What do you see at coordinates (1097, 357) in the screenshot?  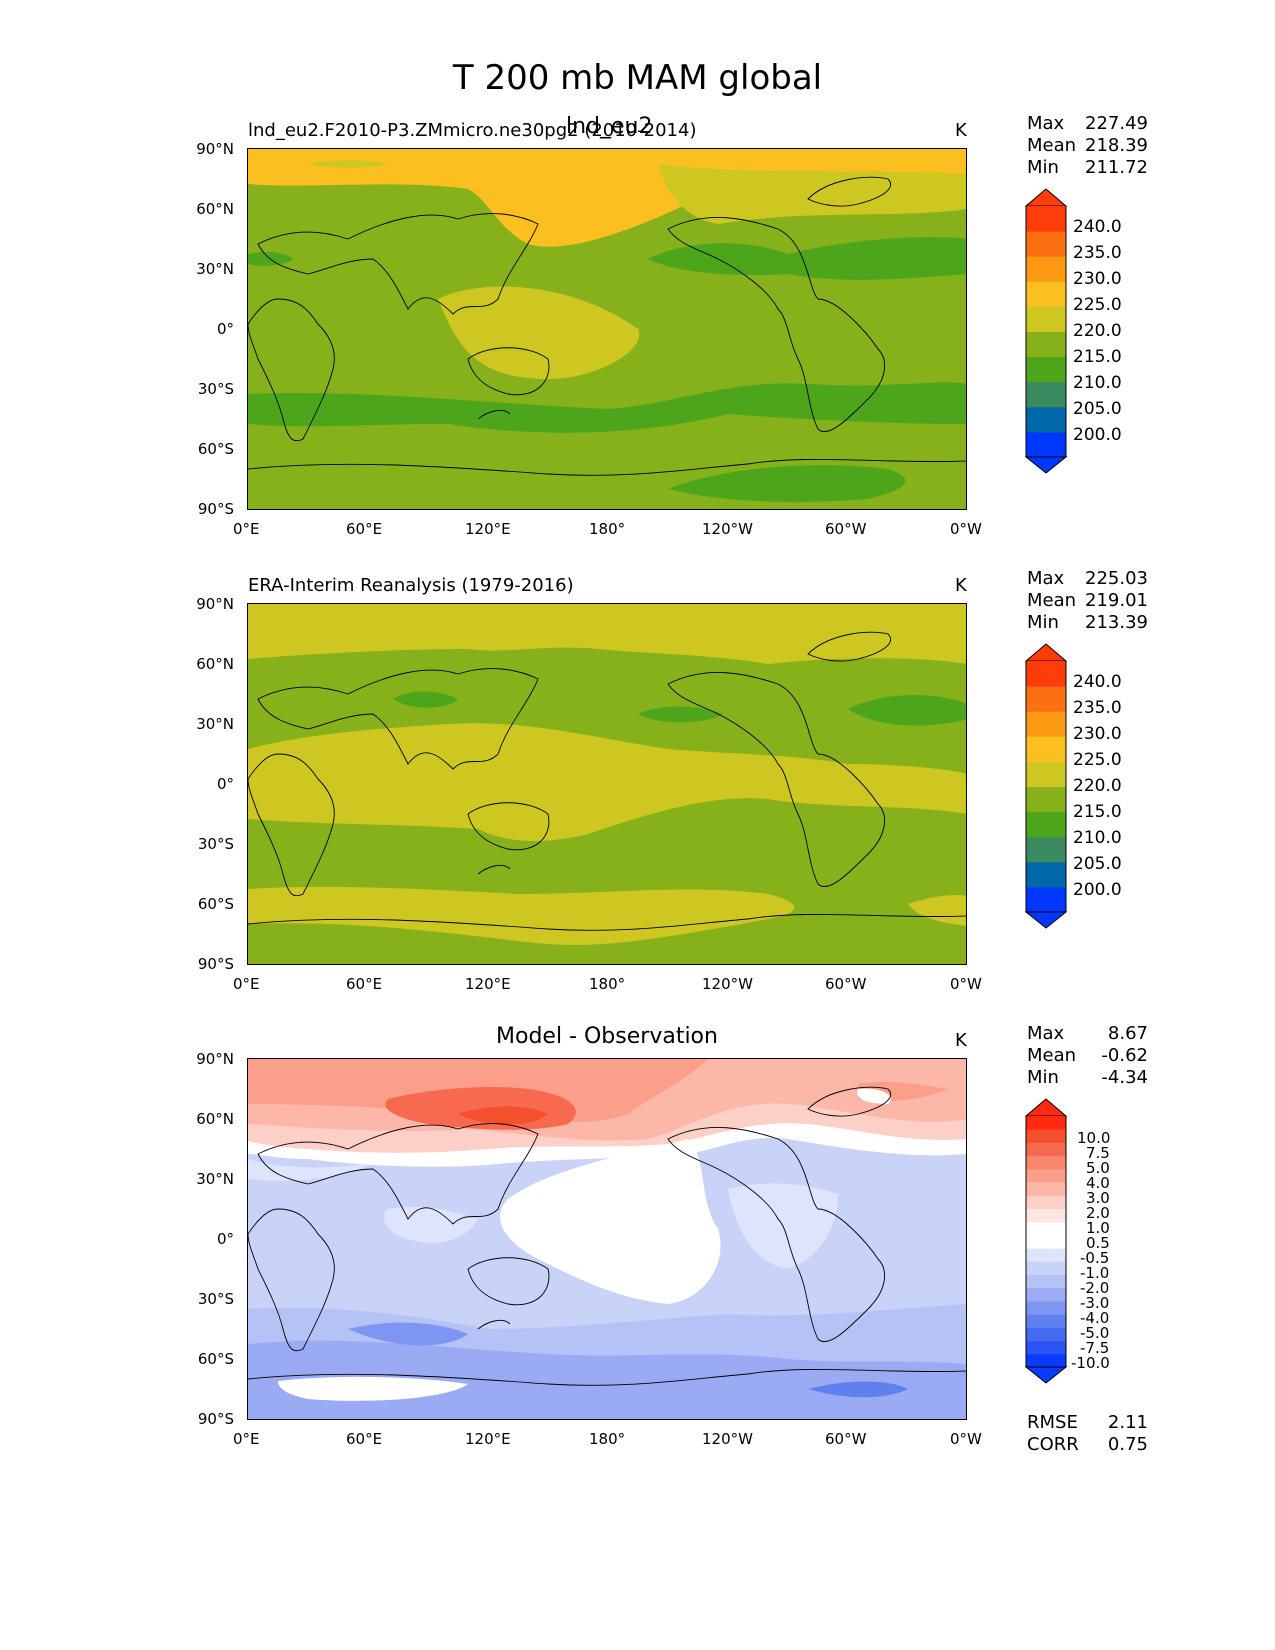 I see `colorbar-label: 215.0` at bounding box center [1097, 357].